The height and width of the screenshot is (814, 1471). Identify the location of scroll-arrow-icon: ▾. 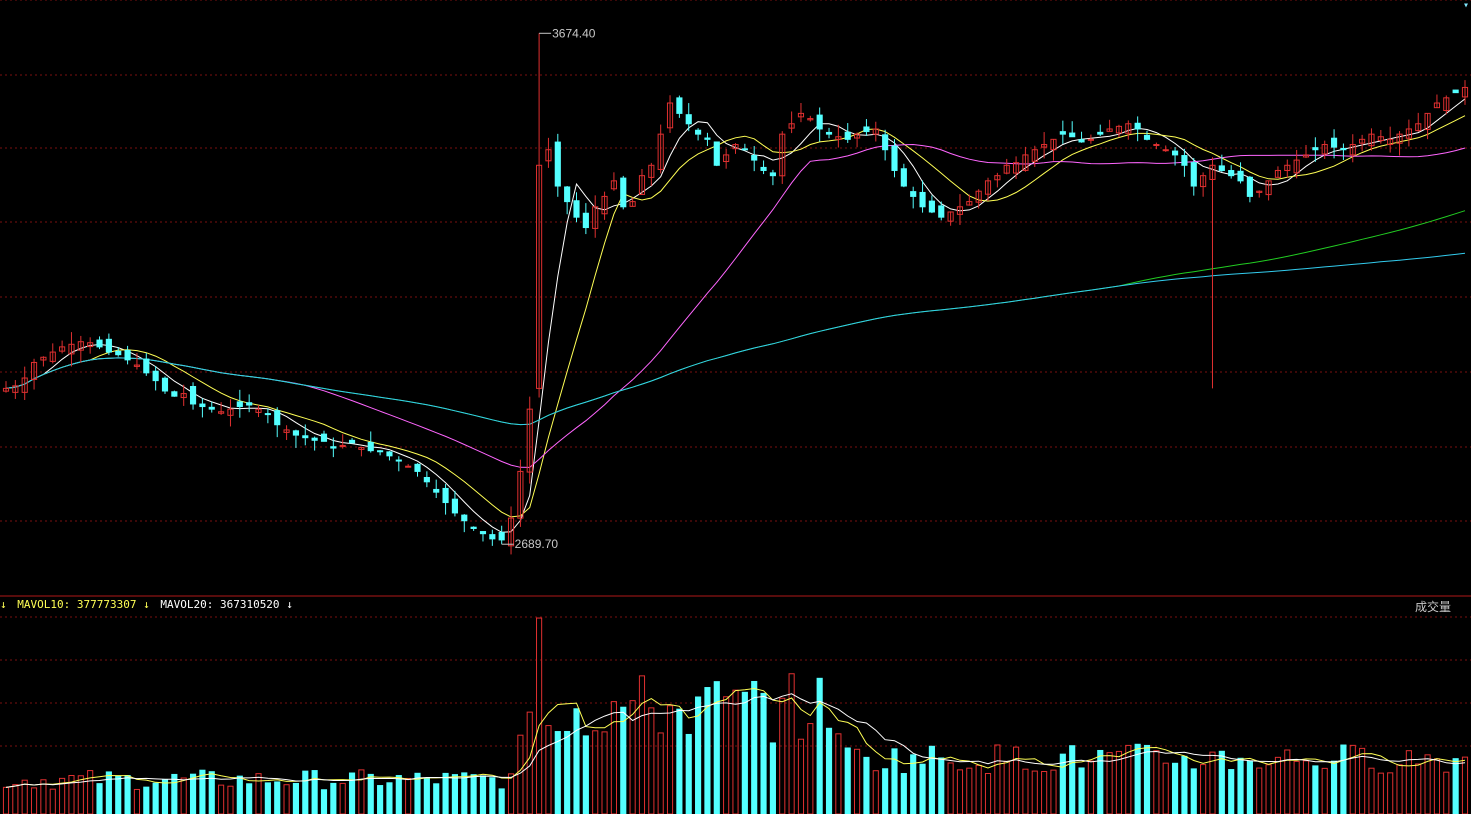
(1465, 5).